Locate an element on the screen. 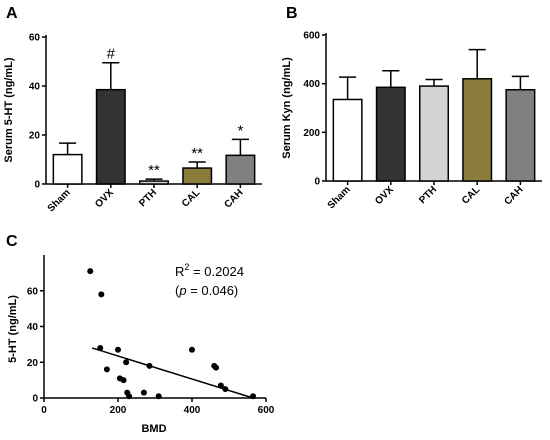 This screenshot has width=550, height=440. panel-a-y-tick-label: 0 is located at coordinates (37, 185).